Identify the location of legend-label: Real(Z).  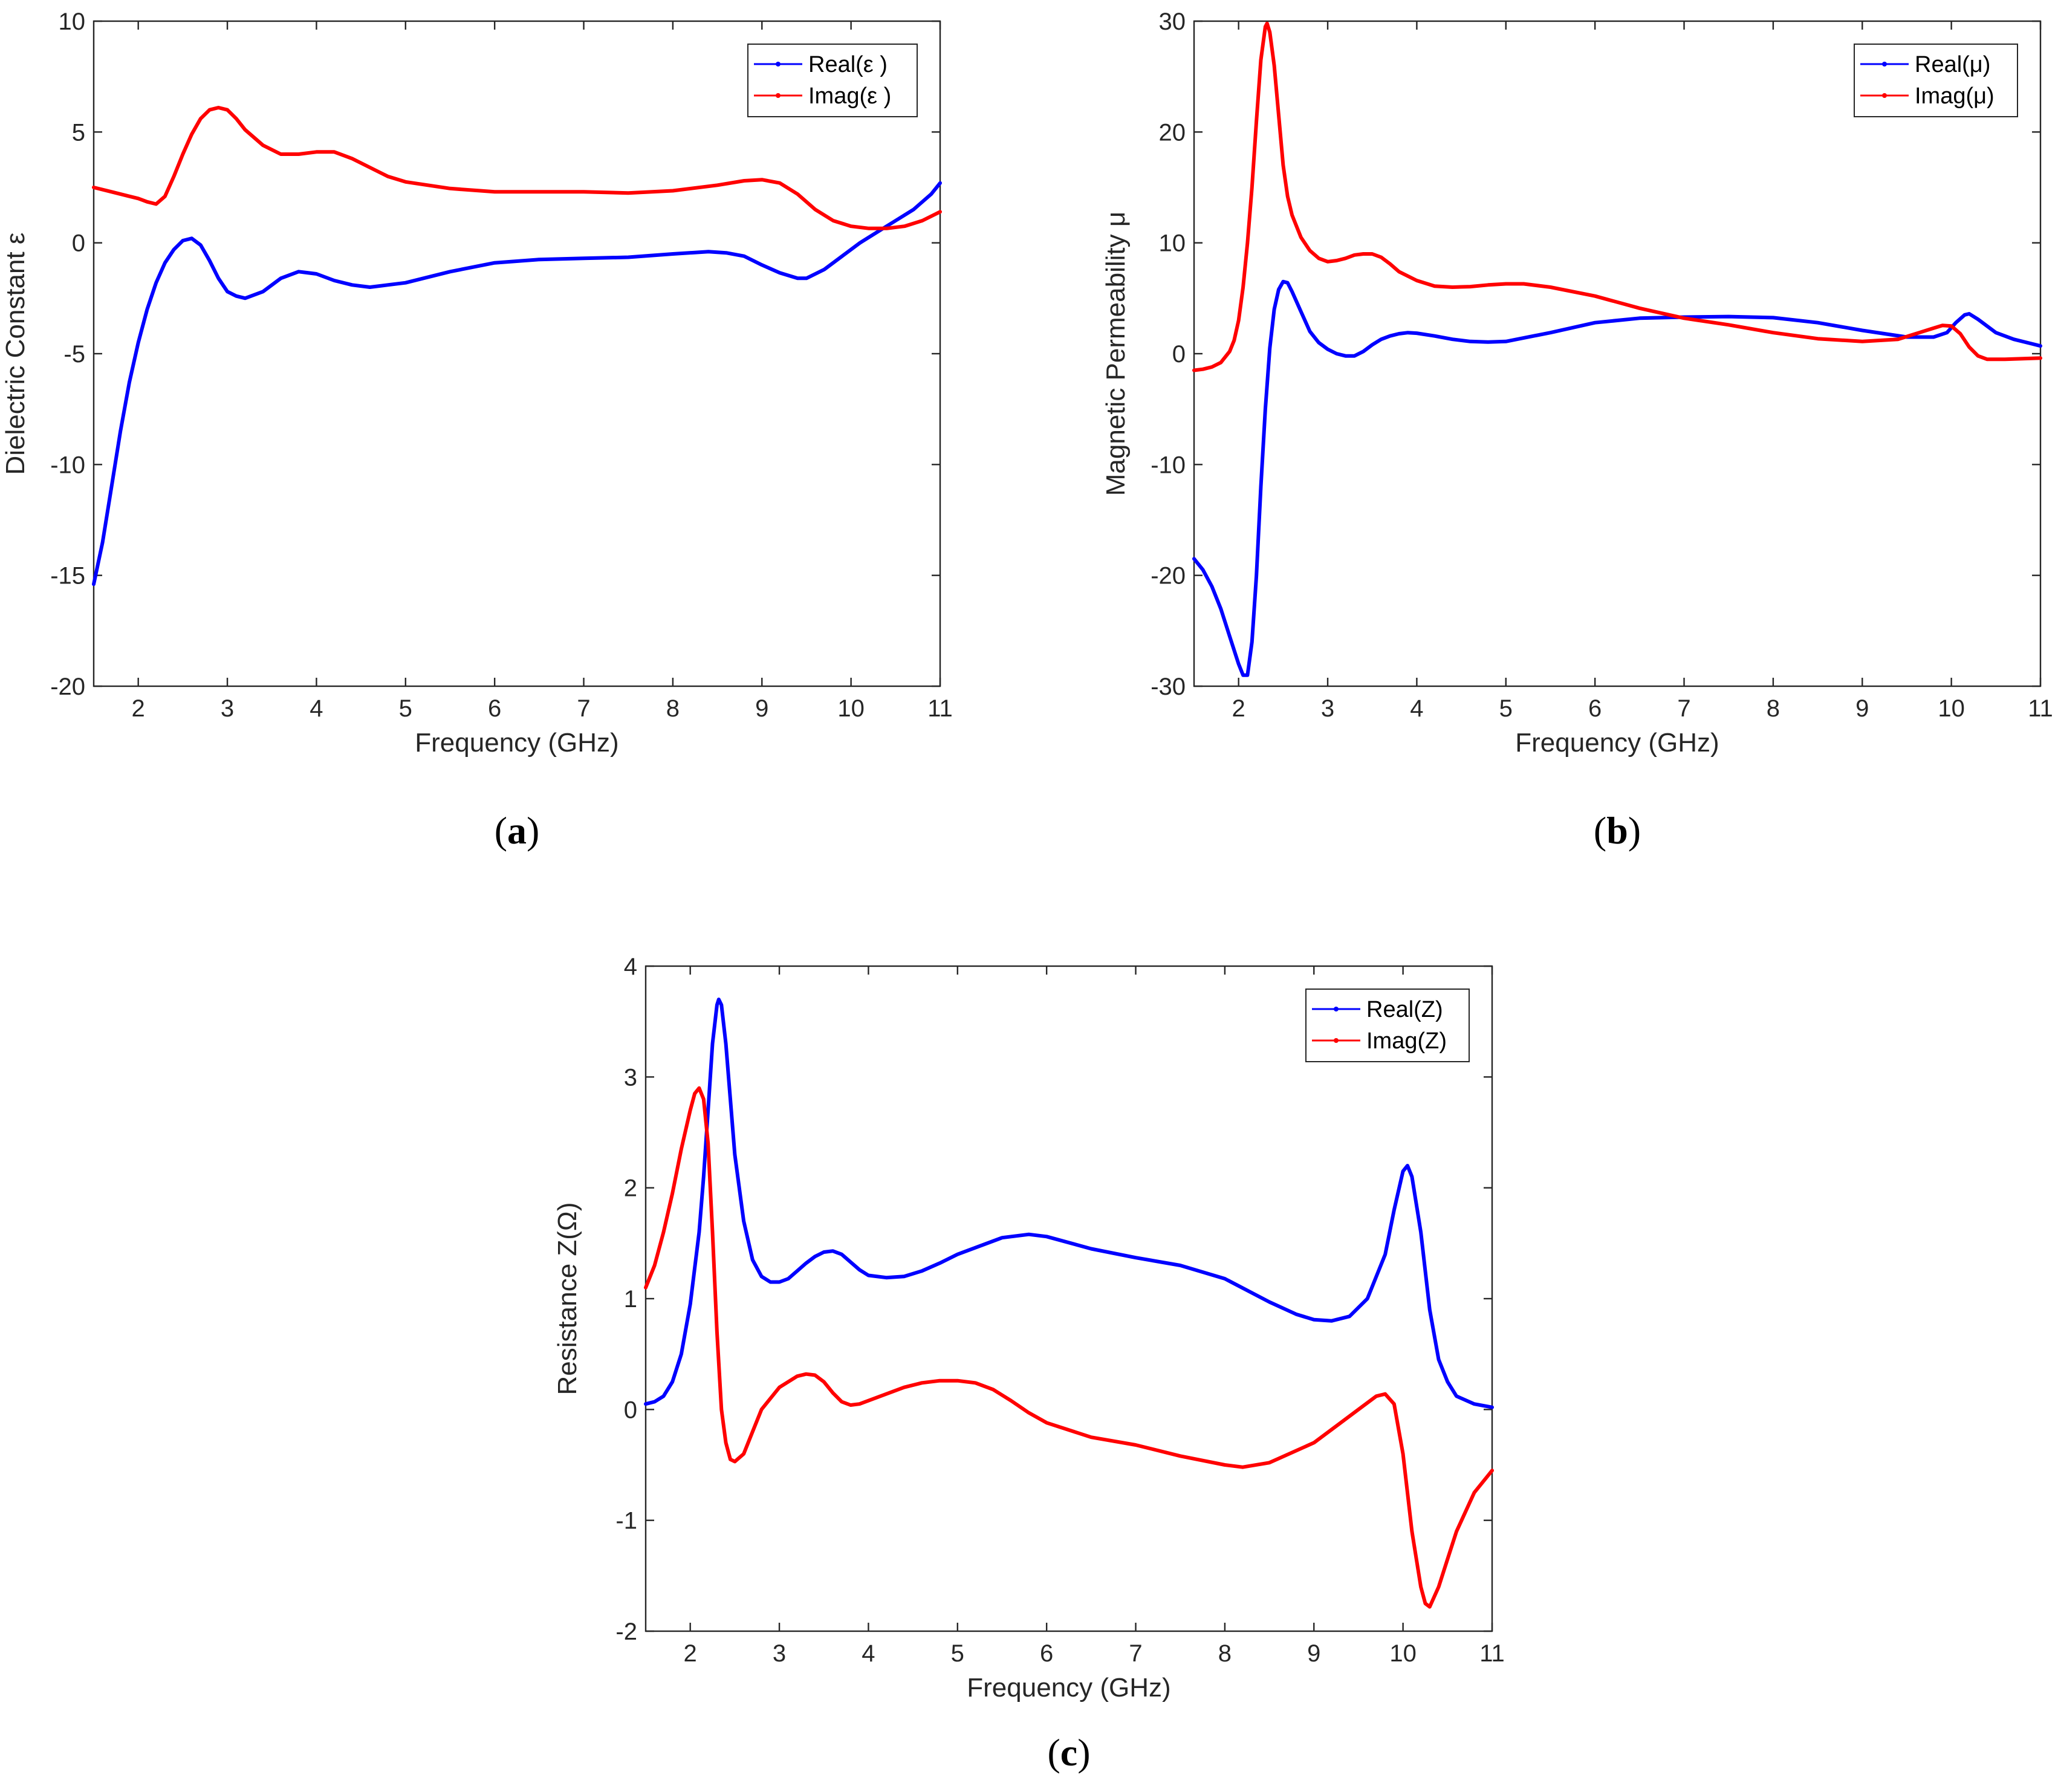
(1405, 1010).